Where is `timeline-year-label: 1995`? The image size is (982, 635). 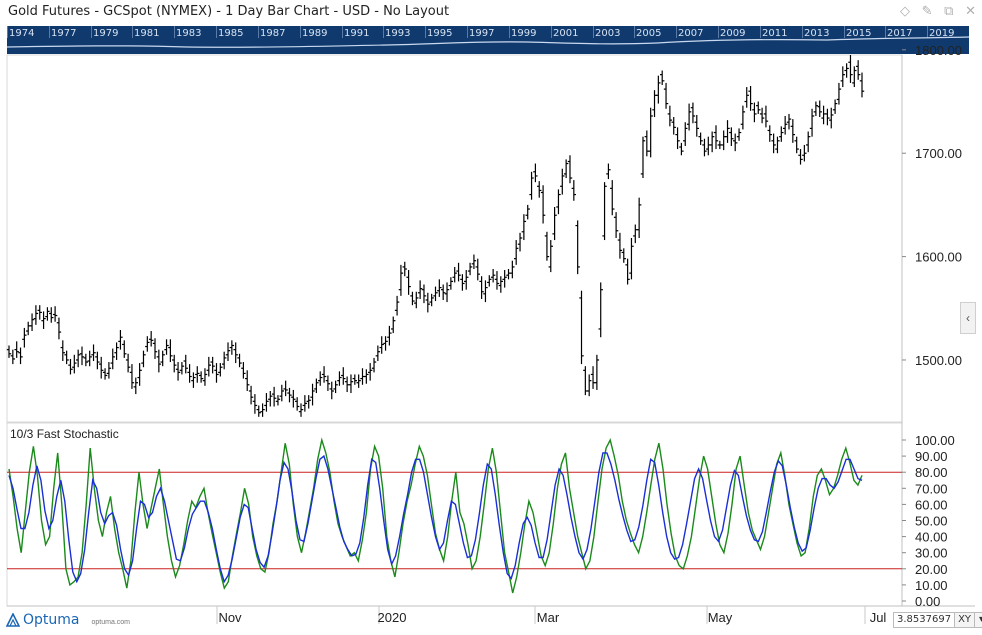 timeline-year-label: 1995 is located at coordinates (440, 33).